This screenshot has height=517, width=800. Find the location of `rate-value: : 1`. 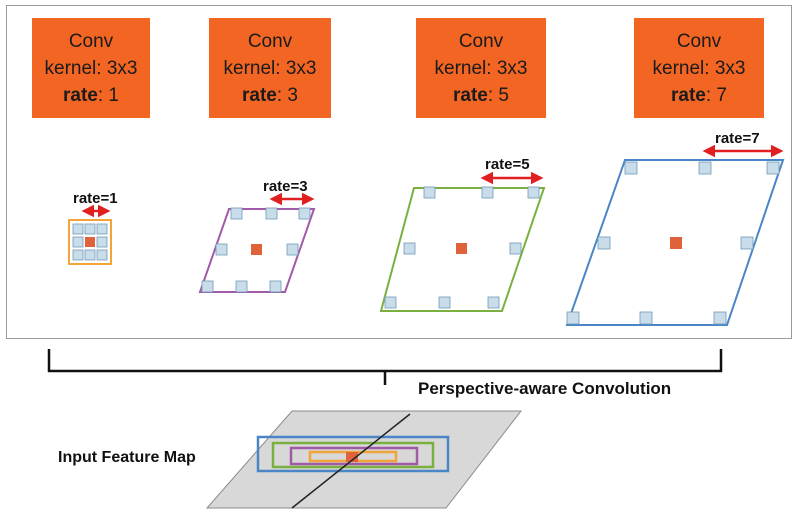

rate-value: : 1 is located at coordinates (108, 95).